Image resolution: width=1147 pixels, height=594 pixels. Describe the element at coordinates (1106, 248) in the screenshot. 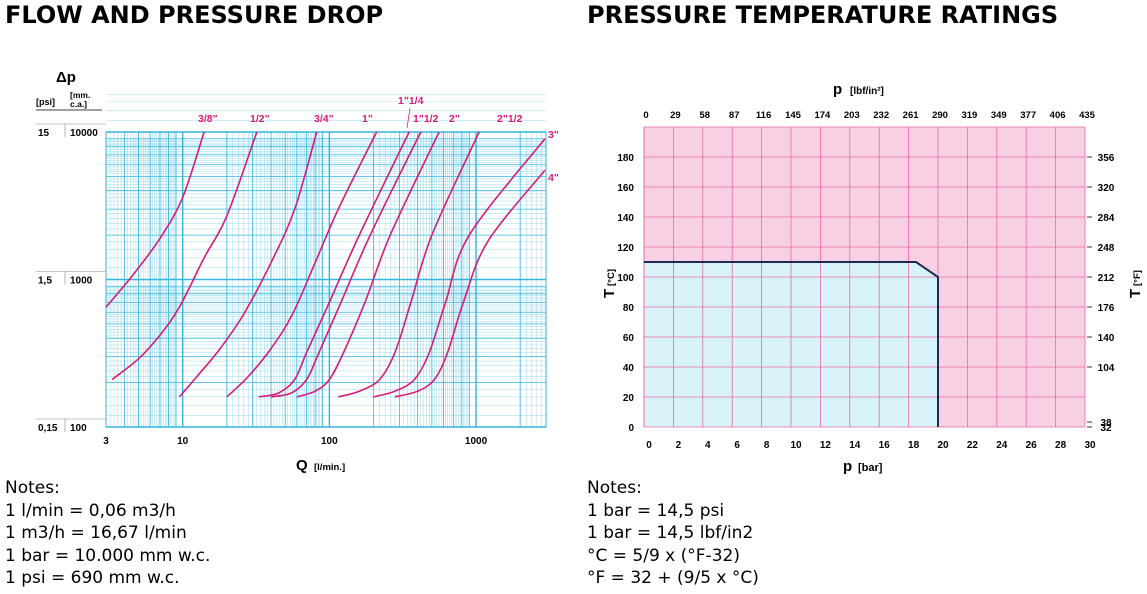

I see `y-tick-label-f: 248` at that location.